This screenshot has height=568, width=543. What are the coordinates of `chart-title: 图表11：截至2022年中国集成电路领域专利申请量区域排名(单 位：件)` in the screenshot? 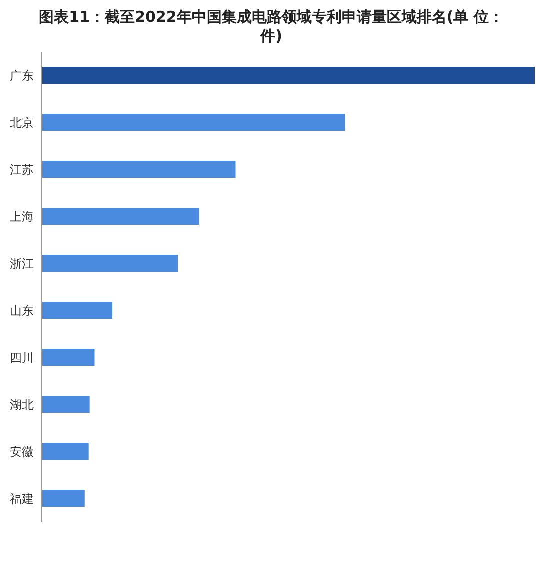 It's located at (271, 27).